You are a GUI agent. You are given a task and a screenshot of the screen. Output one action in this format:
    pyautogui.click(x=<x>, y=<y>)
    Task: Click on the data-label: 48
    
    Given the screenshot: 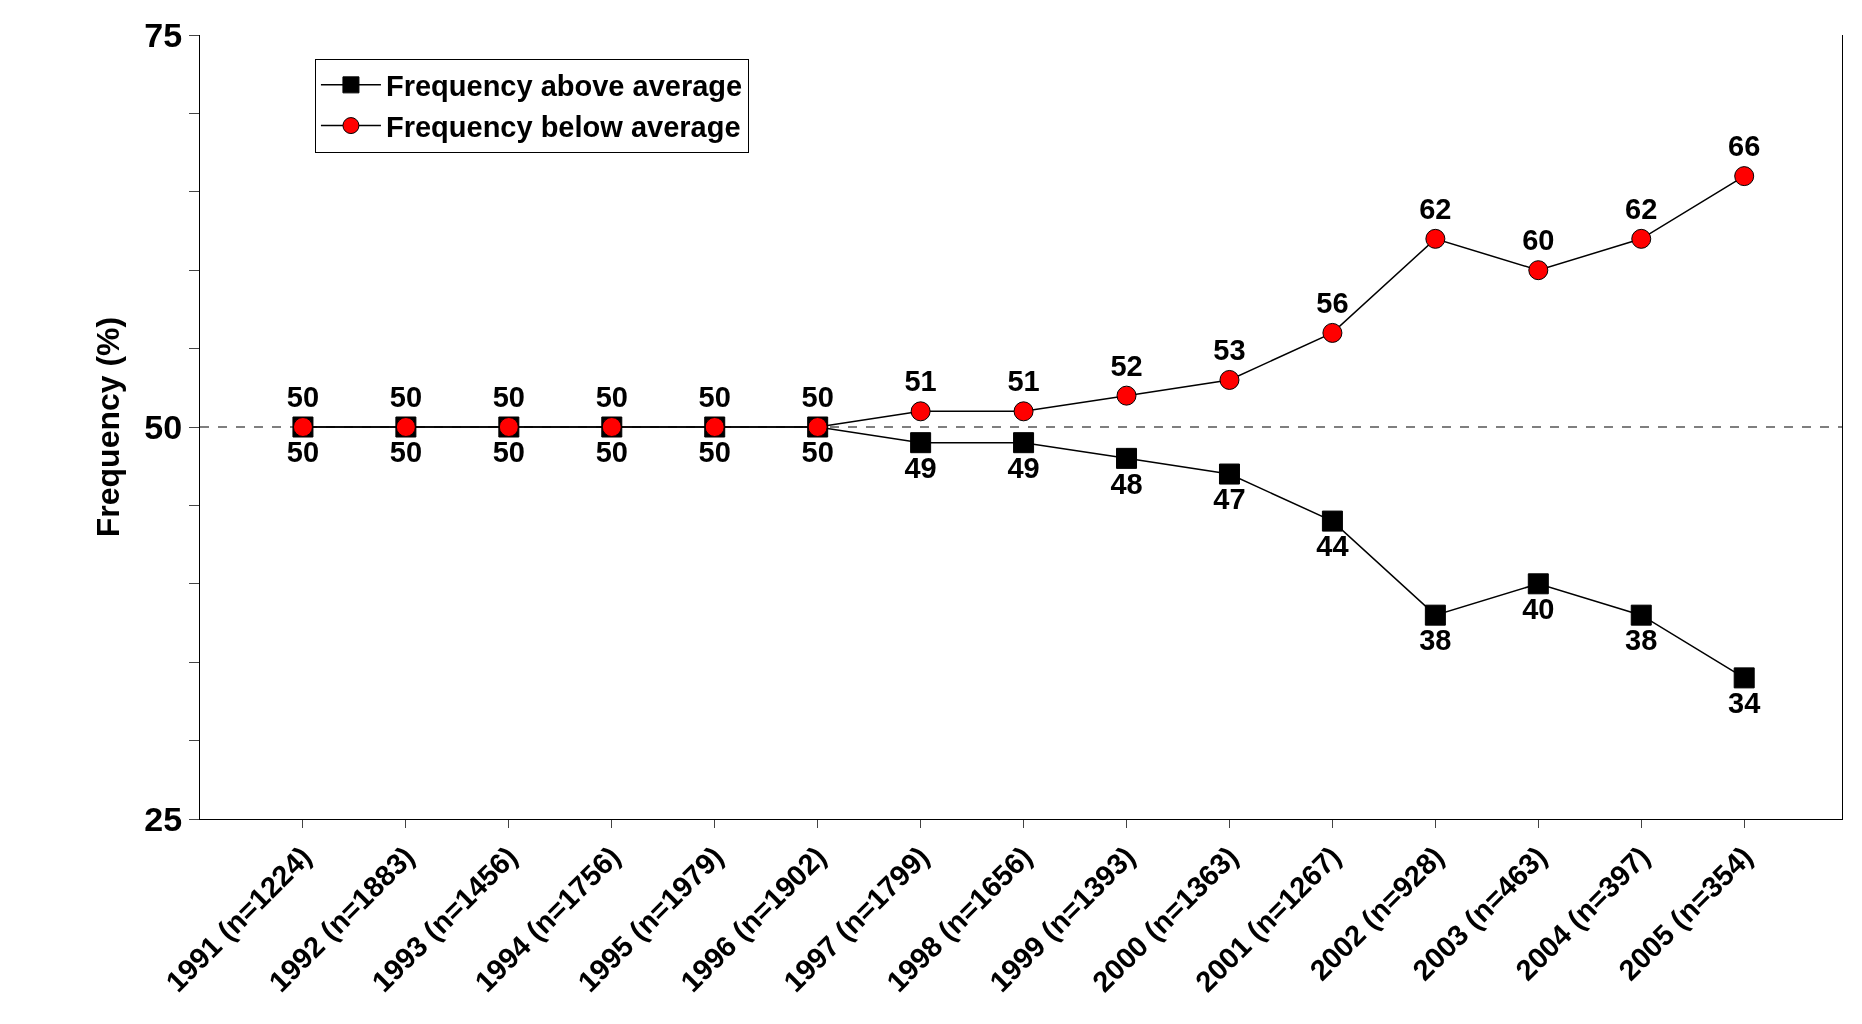 What is the action you would take?
    pyautogui.click(x=1126, y=483)
    